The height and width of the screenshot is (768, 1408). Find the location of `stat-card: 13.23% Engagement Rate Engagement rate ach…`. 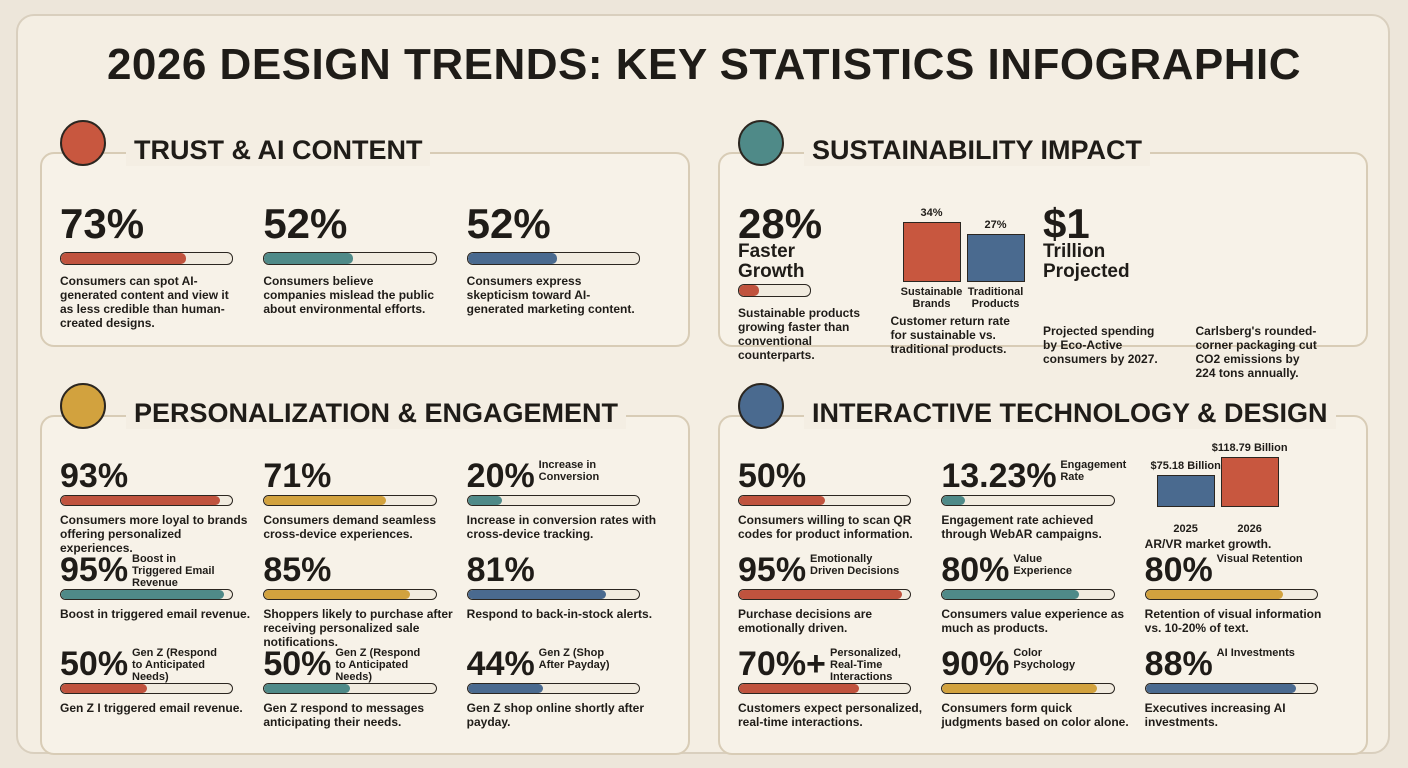

stat-card: 13.23% Engagement Rate Engagement rate ach… is located at coordinates (1035, 501).